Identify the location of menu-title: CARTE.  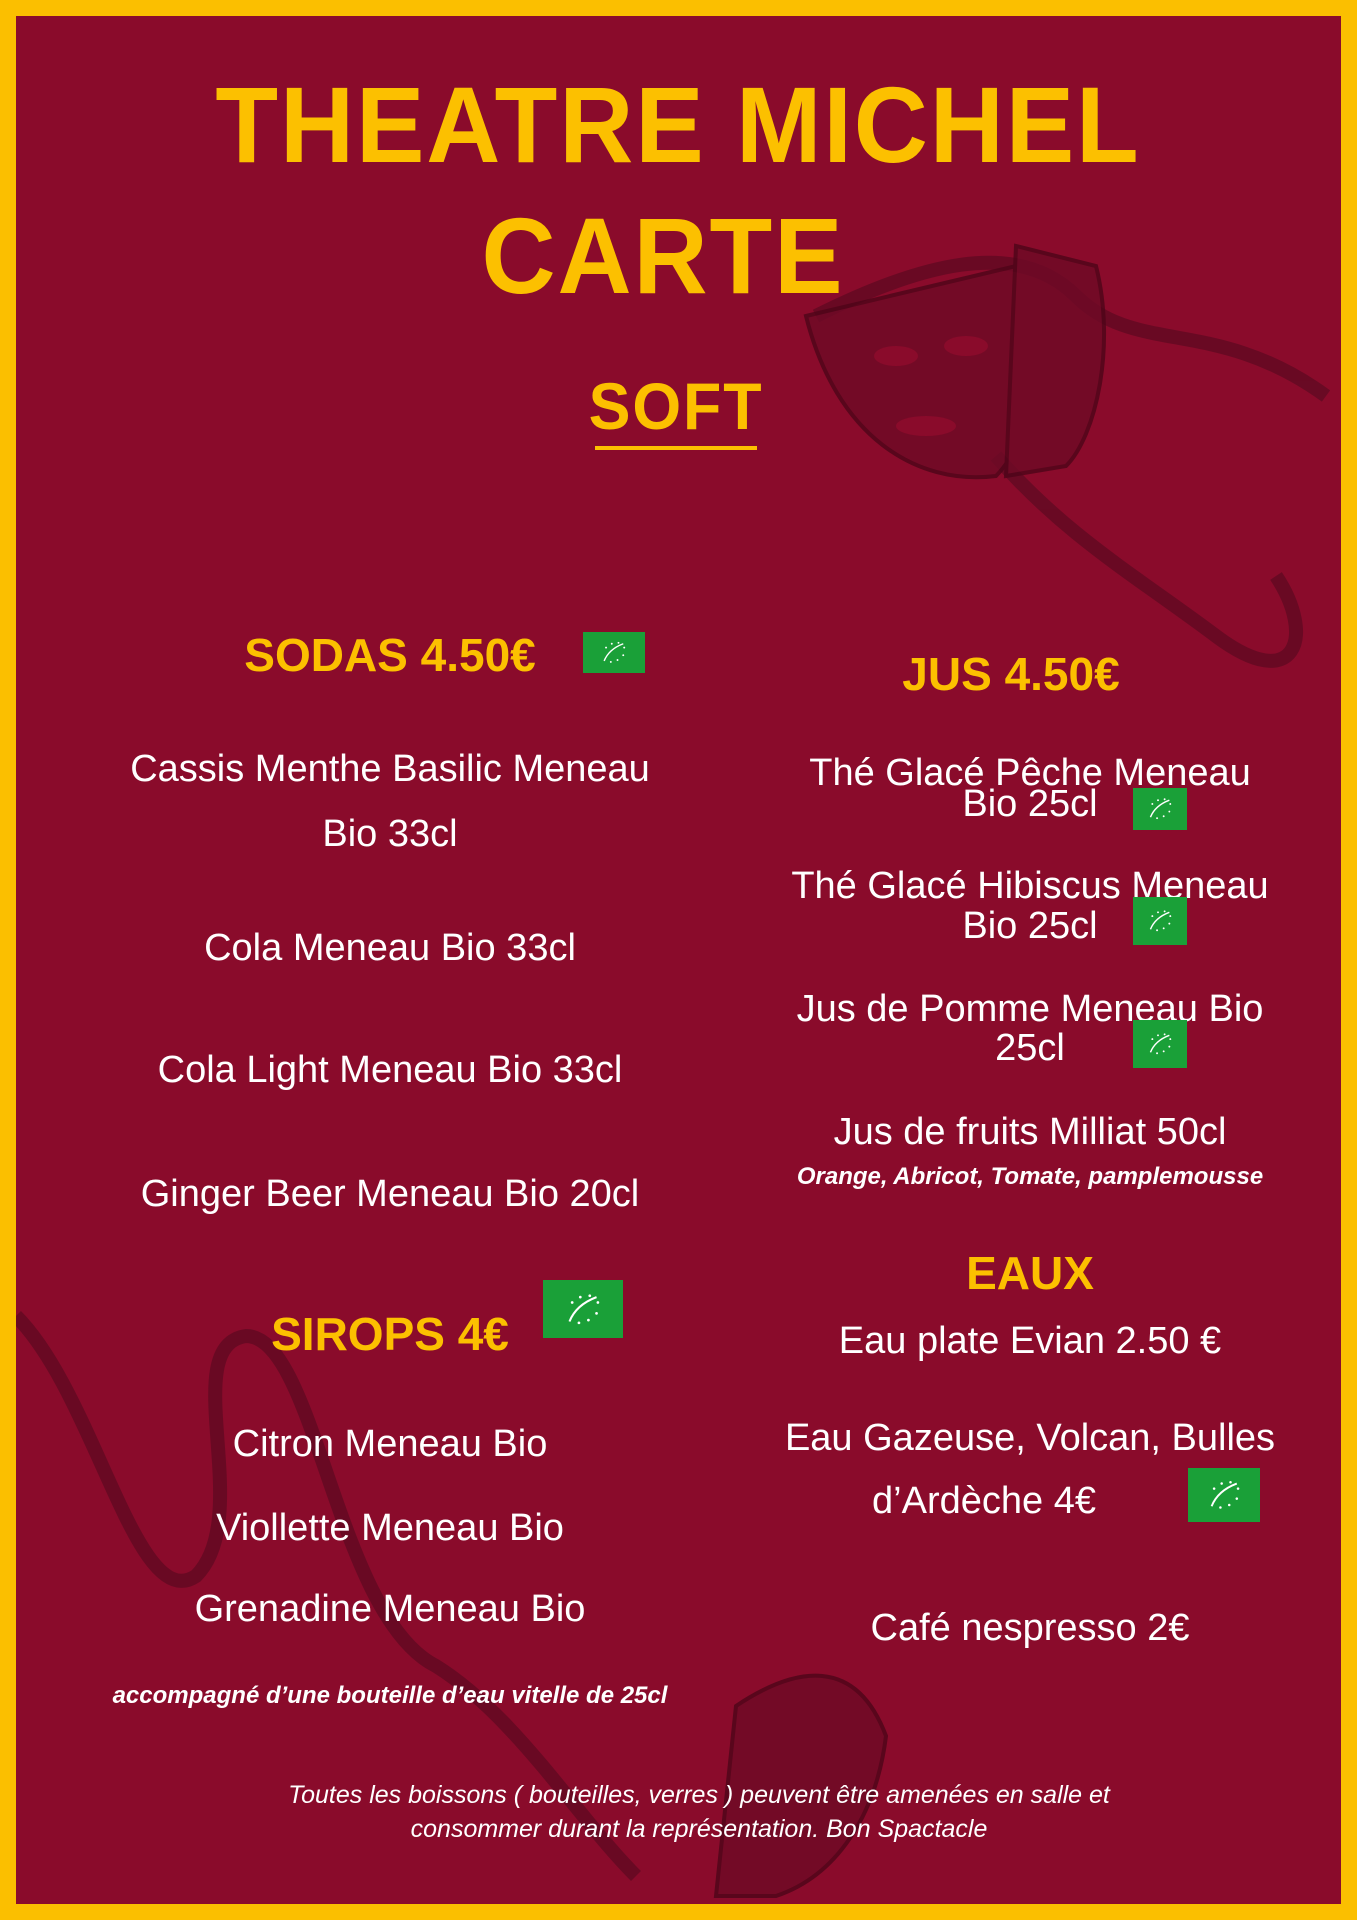
(663, 255).